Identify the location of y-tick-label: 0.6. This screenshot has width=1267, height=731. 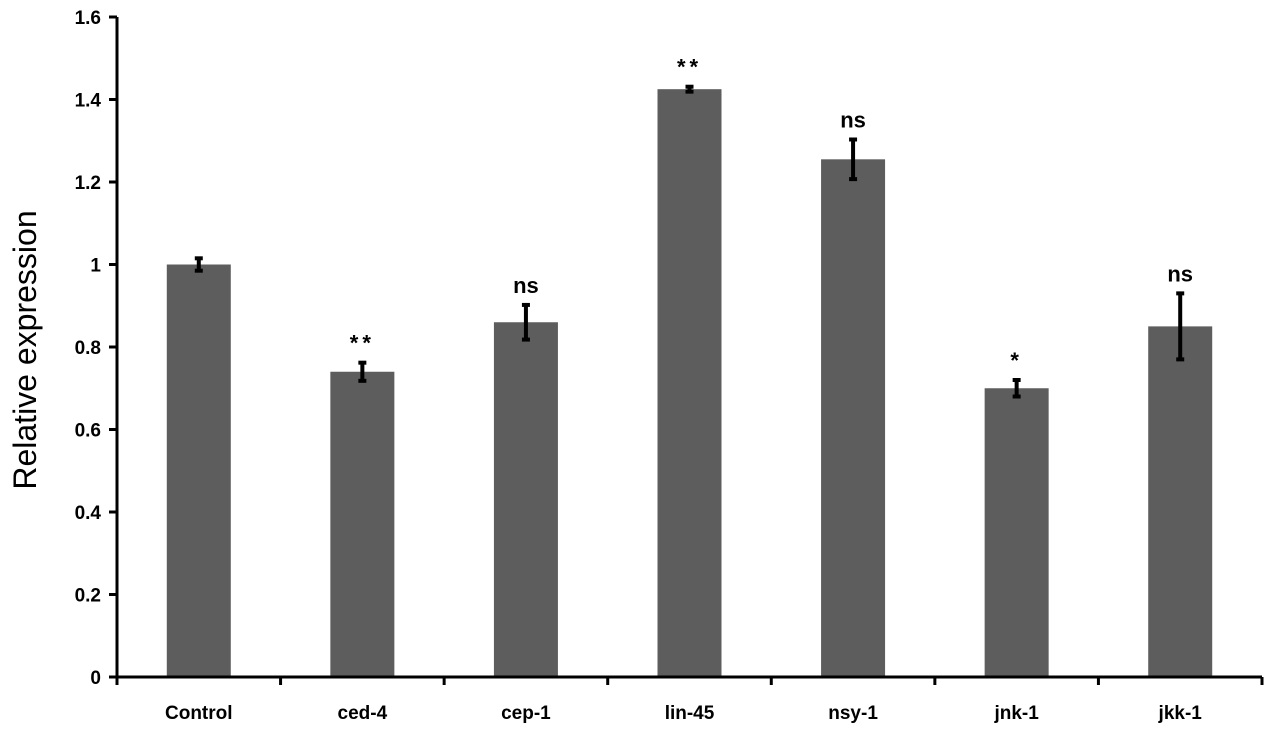
(88, 431).